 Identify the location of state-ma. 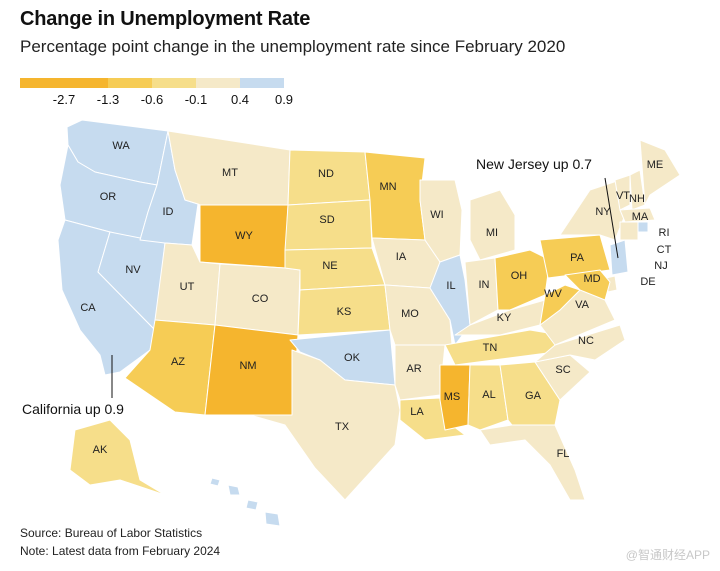
(637, 215).